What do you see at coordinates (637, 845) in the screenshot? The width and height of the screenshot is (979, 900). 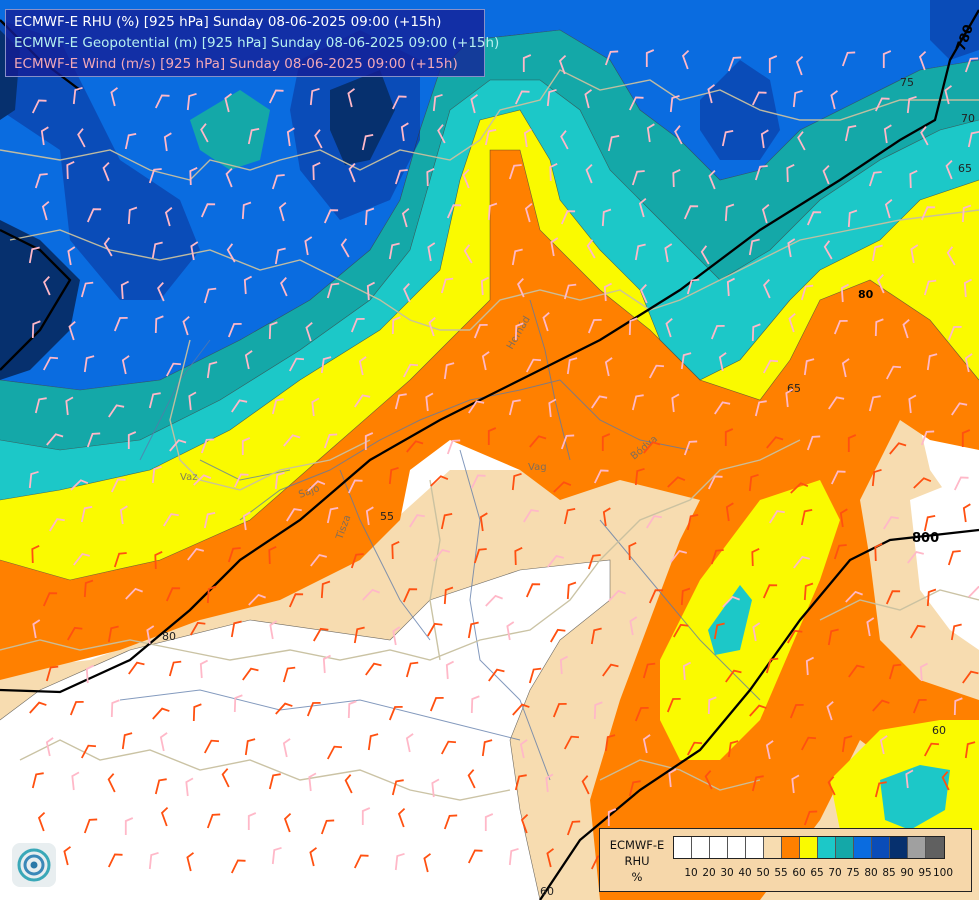 I see `legend-title-model: ECMWF-E` at bounding box center [637, 845].